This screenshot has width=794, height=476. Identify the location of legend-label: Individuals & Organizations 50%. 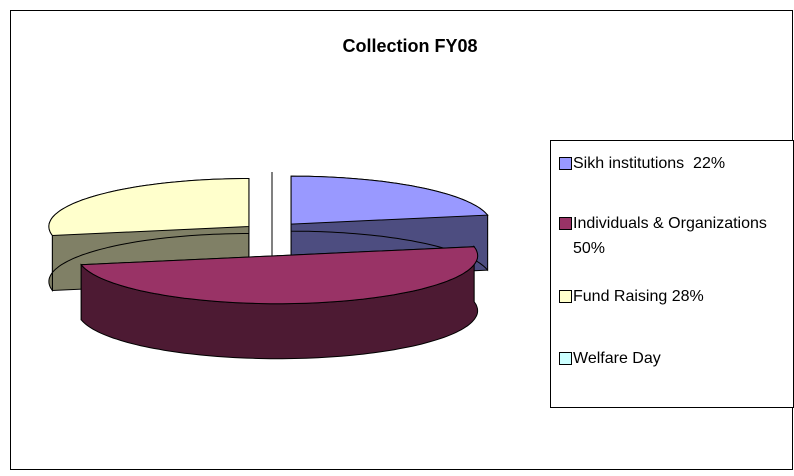
(674, 236).